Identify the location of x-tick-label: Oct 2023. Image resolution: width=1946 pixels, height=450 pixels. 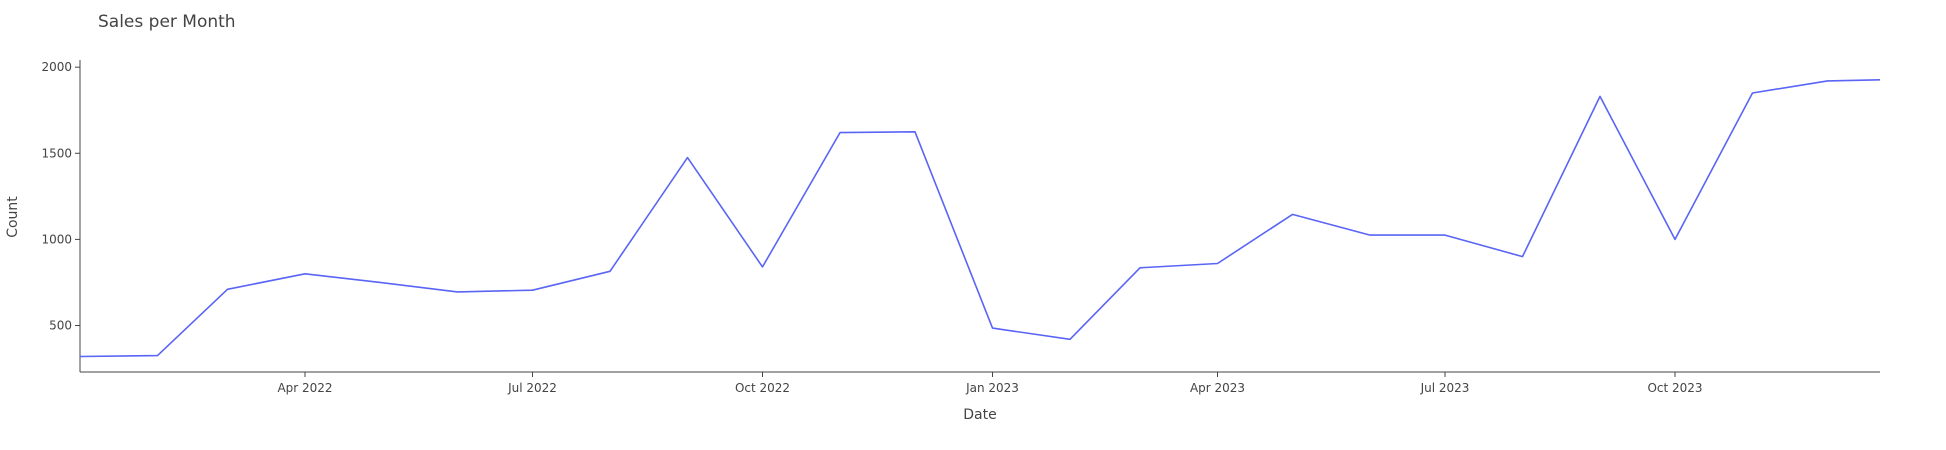
(1674, 388).